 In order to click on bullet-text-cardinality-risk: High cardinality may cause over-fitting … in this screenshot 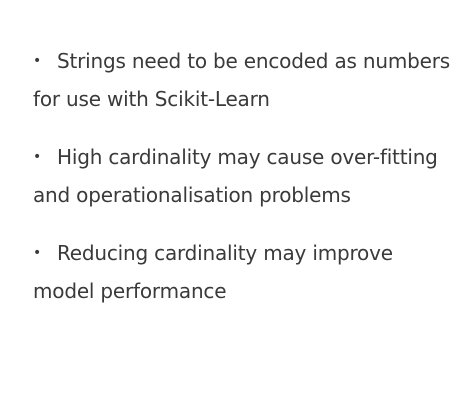, I will do `click(235, 176)`.